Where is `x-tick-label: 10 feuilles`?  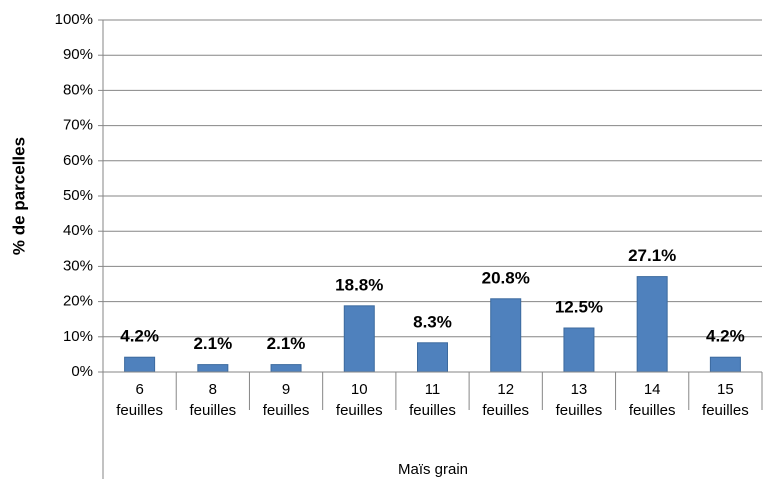 x-tick-label: 10 feuilles is located at coordinates (359, 400).